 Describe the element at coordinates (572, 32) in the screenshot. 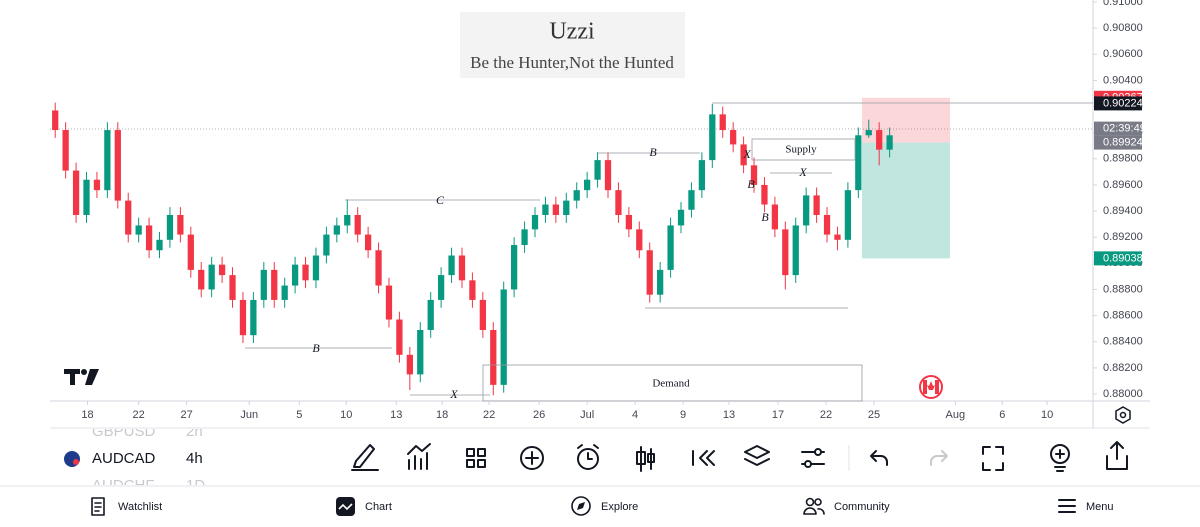

I see `header-title: Uzzi` at that location.